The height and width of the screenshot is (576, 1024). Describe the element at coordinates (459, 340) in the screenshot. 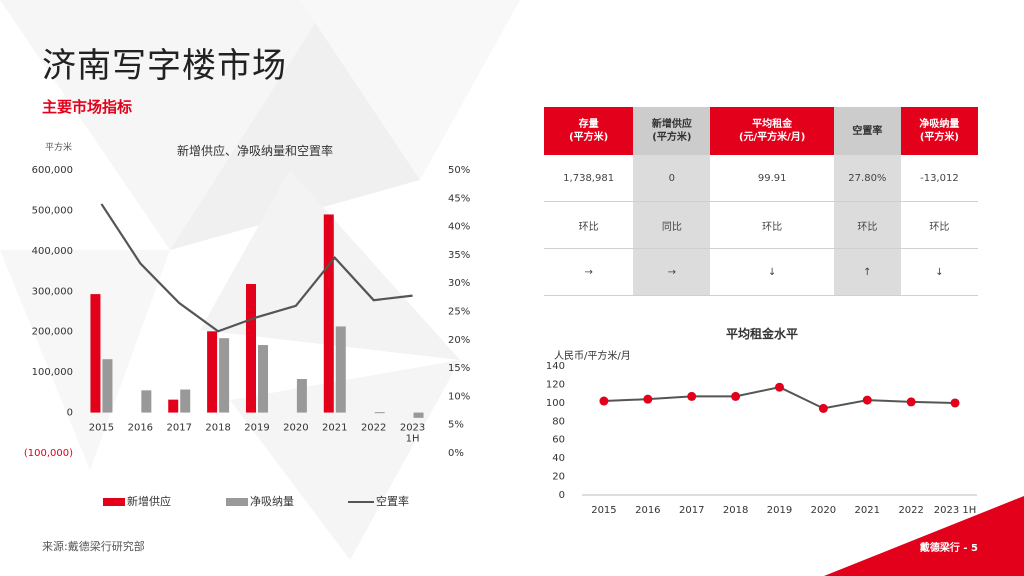

I see `y2-tick-label: 20%` at that location.